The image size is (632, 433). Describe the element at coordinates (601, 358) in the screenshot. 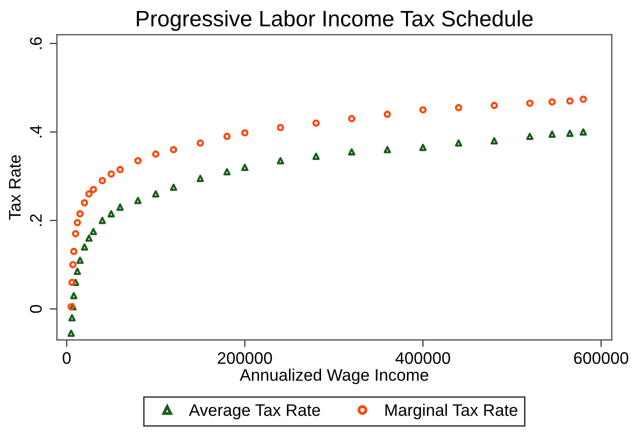

I see `x-tick-label: 600000` at that location.